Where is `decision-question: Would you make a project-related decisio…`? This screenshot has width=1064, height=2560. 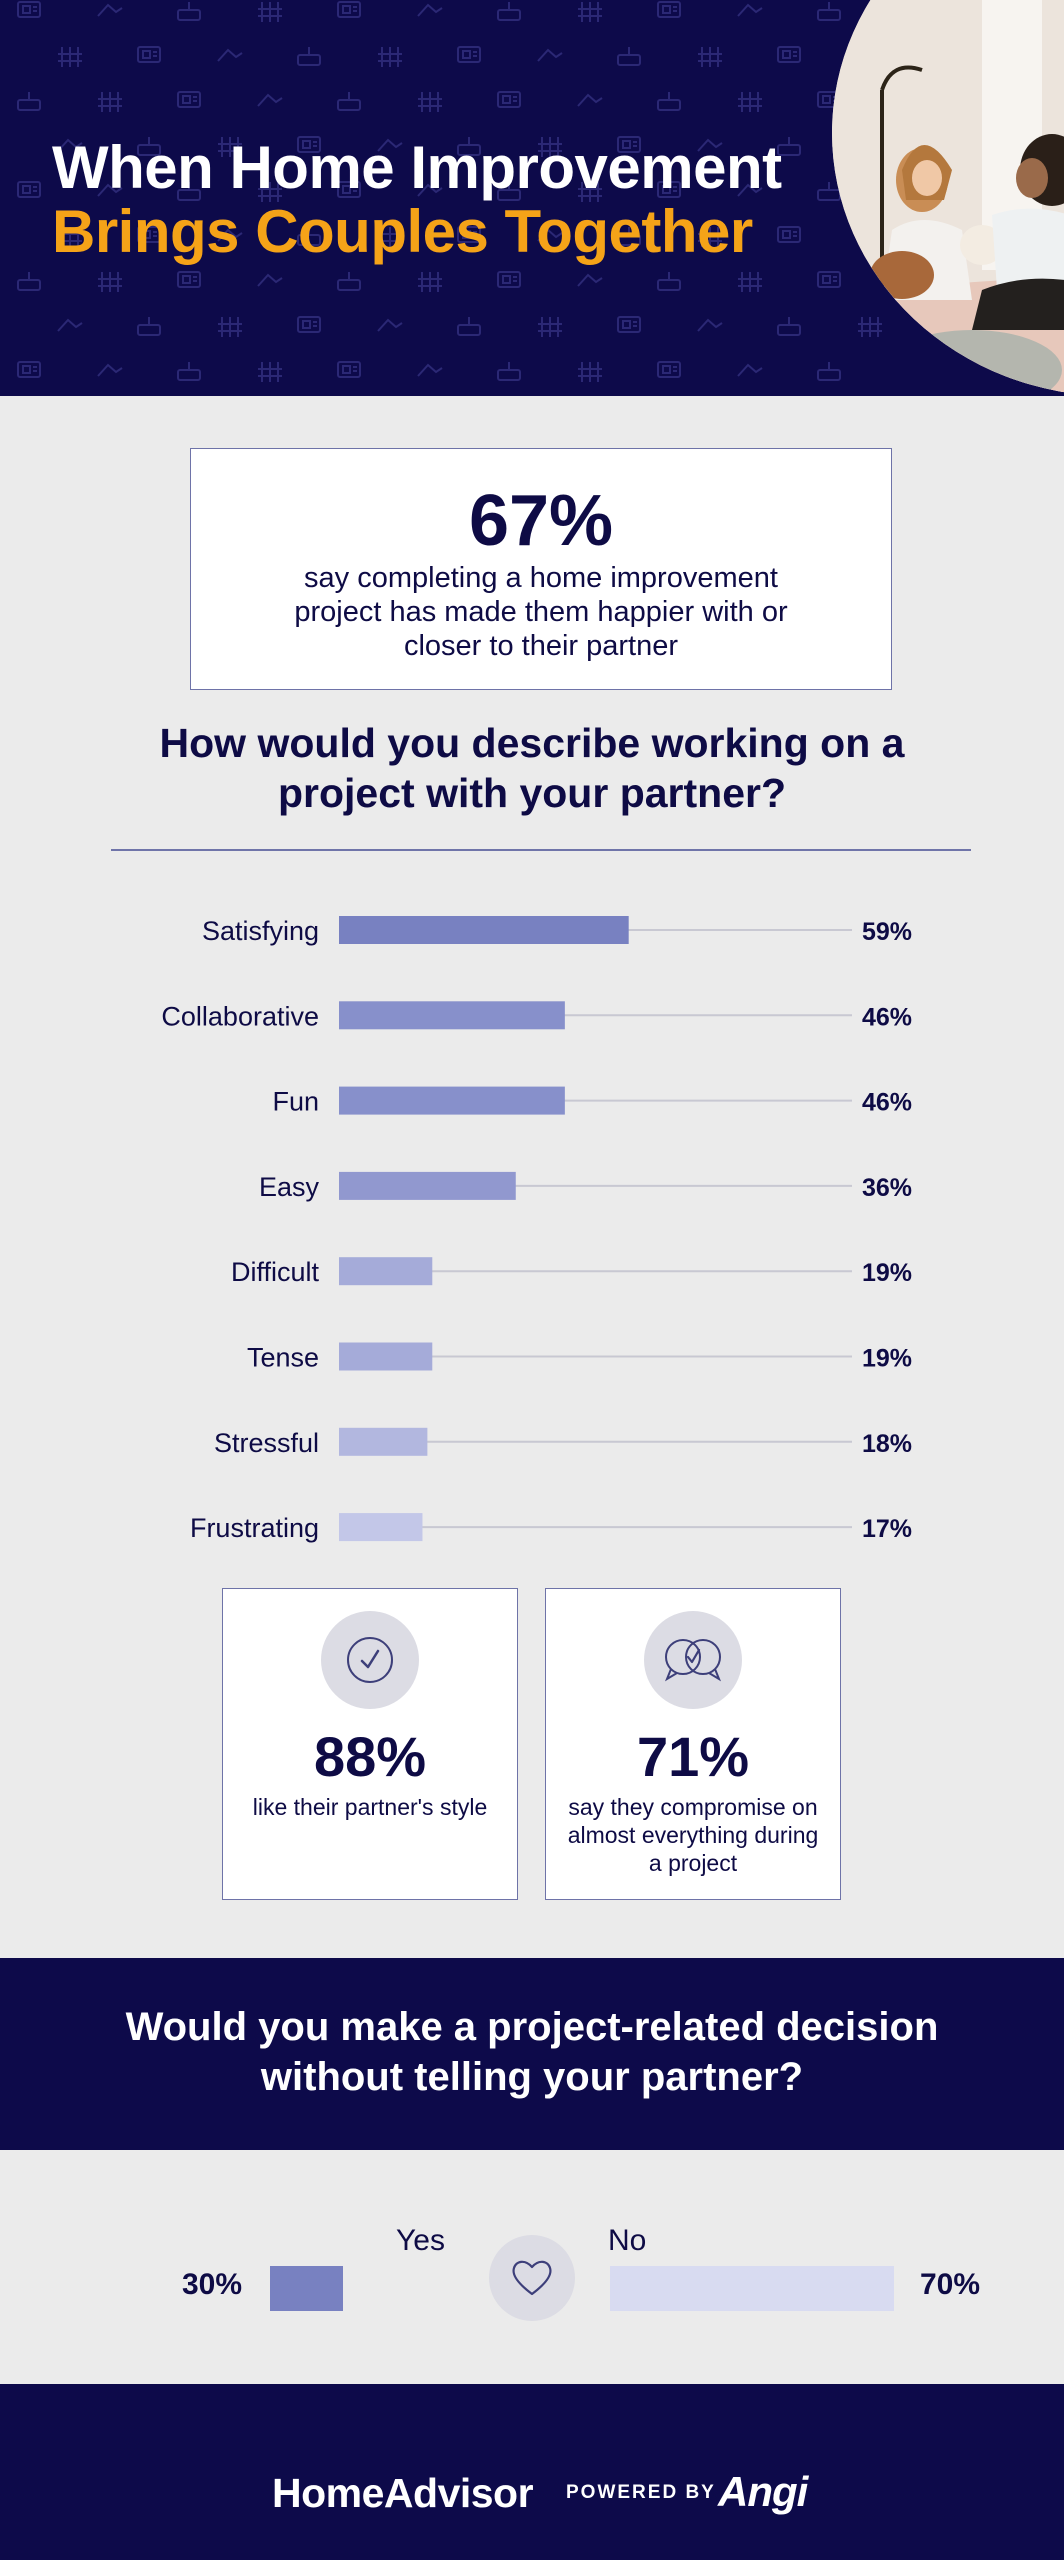 decision-question: Would you make a project-related decisio… is located at coordinates (532, 2052).